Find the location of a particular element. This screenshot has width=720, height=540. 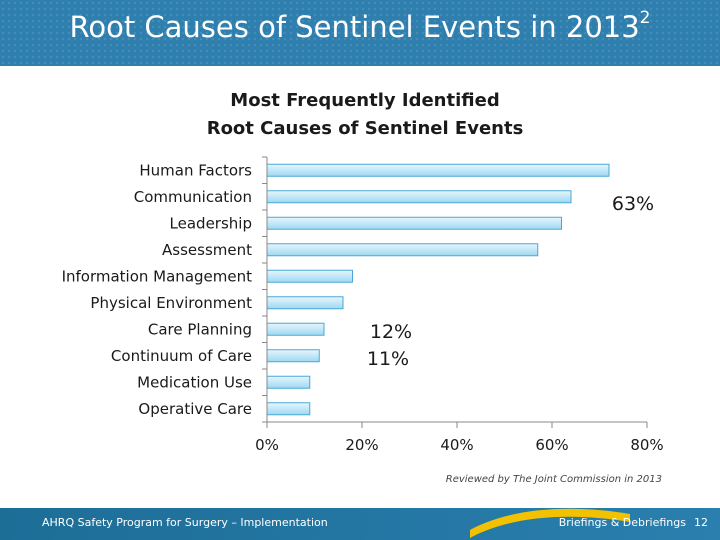

category-label: Human Factors is located at coordinates (195, 170).